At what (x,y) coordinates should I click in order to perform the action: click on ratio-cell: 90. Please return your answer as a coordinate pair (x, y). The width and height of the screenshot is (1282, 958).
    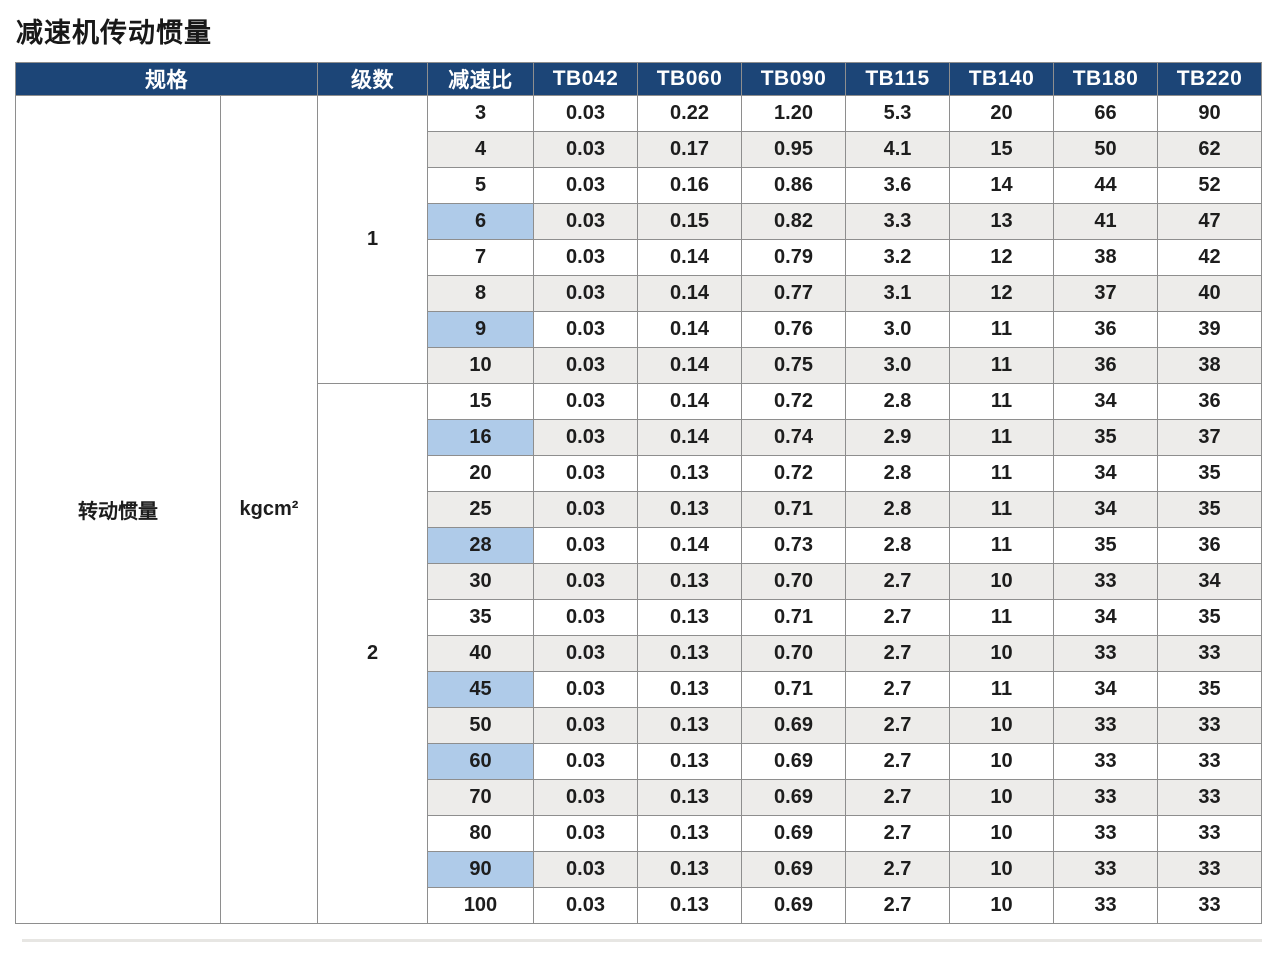
    Looking at the image, I should click on (480, 869).